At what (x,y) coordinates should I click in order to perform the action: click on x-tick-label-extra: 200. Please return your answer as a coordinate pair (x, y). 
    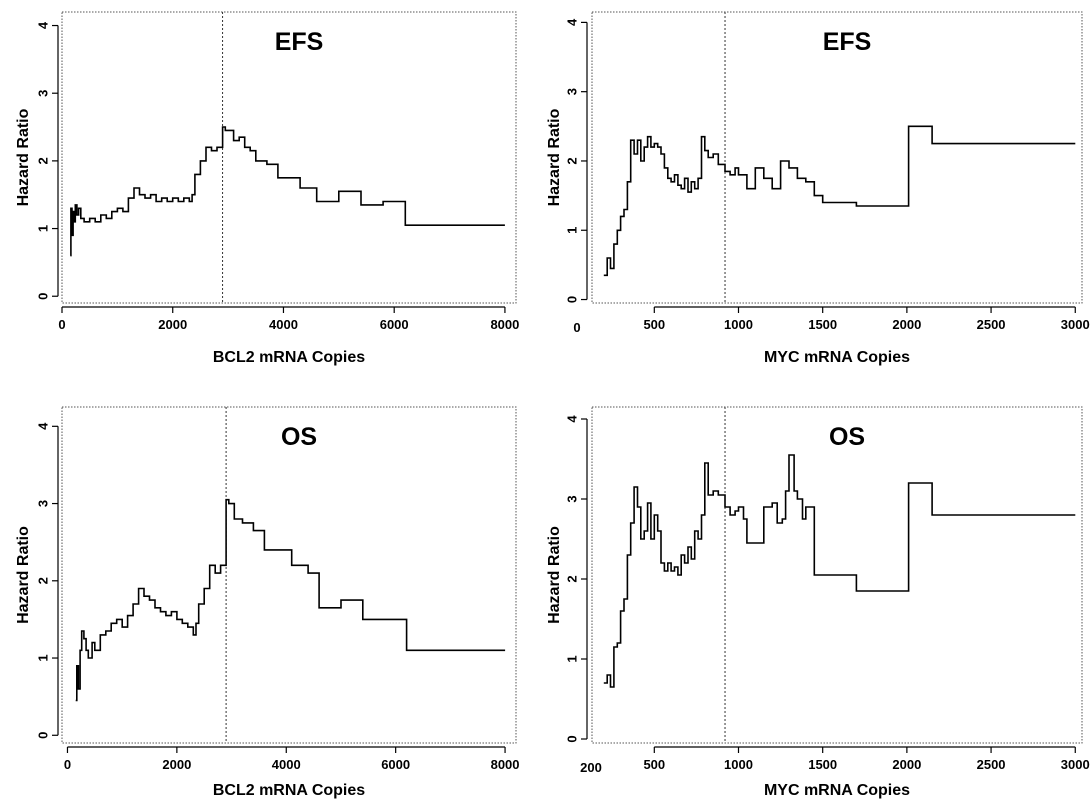
    Looking at the image, I should click on (591, 767).